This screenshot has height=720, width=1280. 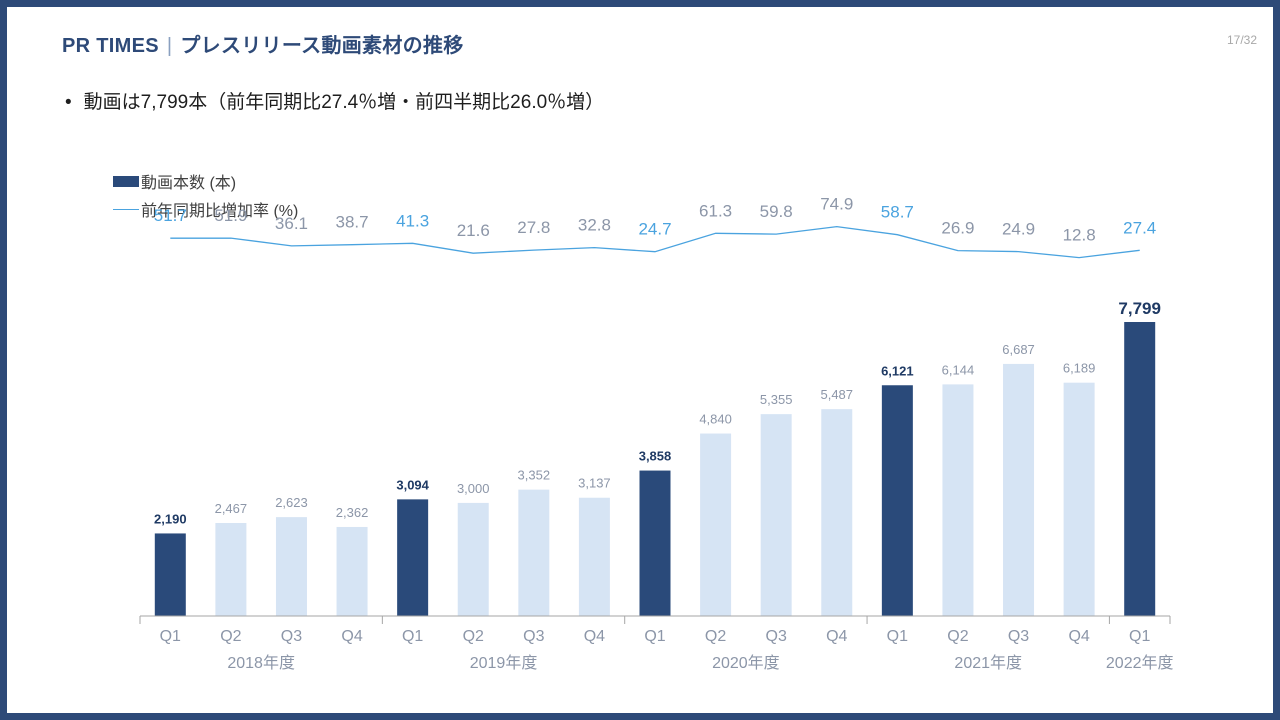 I want to click on chart-legend: 動画本数 (本) 前年同期比増加率 (%), so click(x=205, y=195).